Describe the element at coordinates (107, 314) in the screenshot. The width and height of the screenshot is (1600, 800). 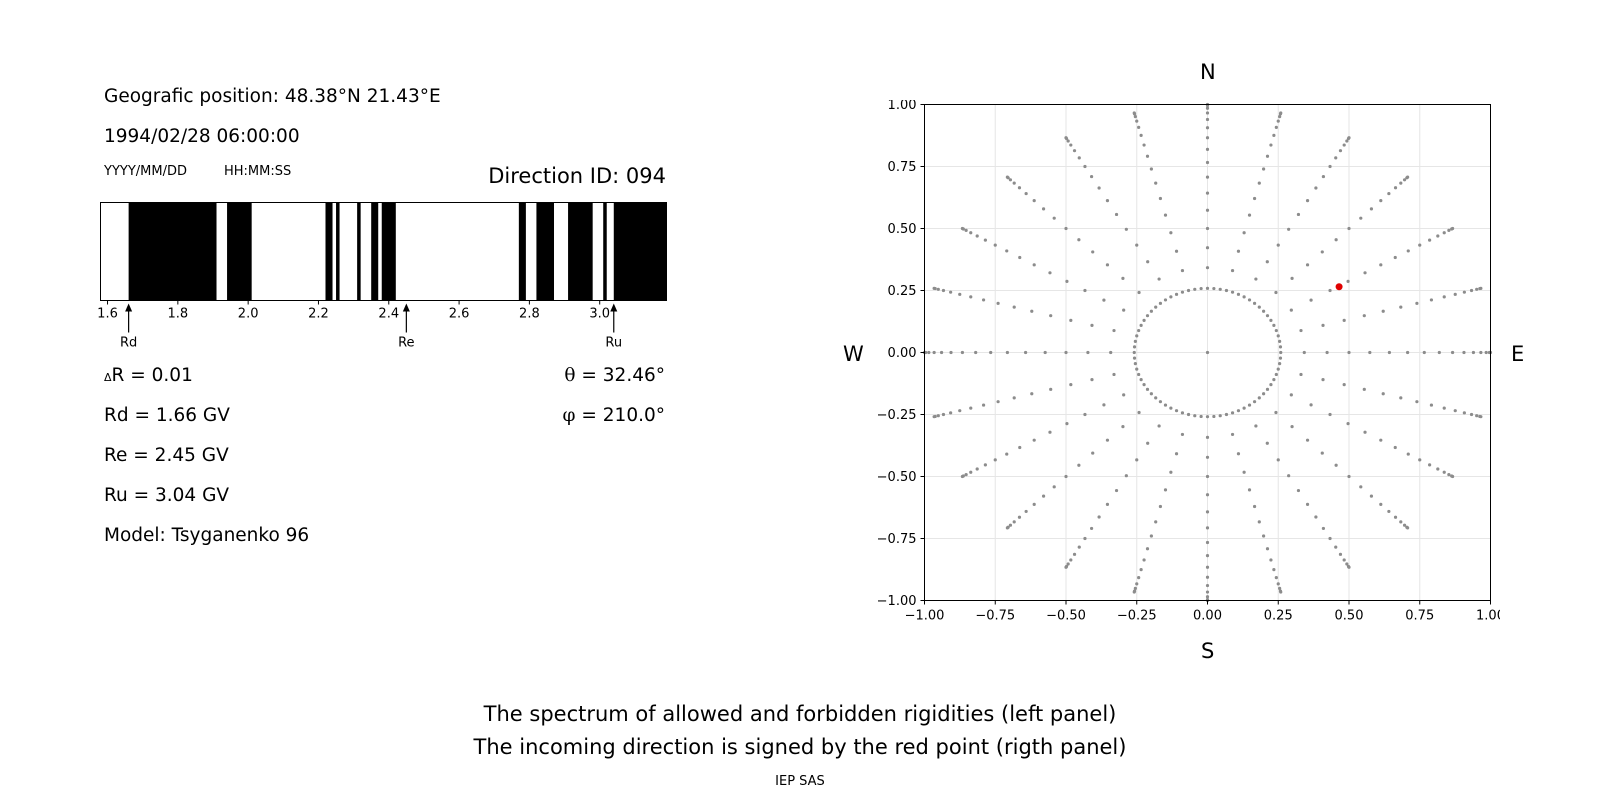
I see `spectrum-tick-label: 1.6` at that location.